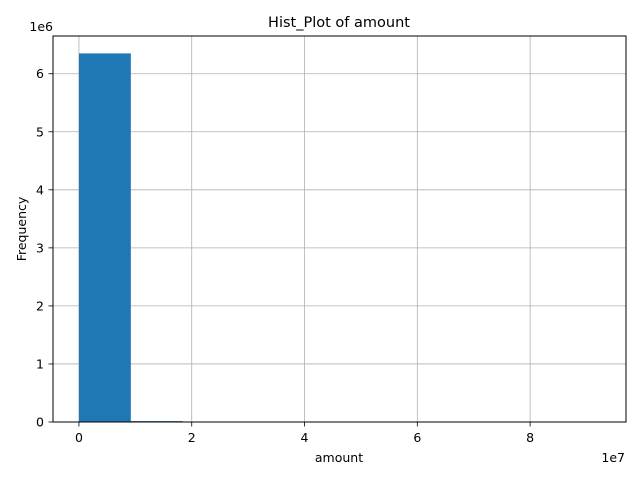  I want to click on x-tick-label: 4, so click(305, 437).